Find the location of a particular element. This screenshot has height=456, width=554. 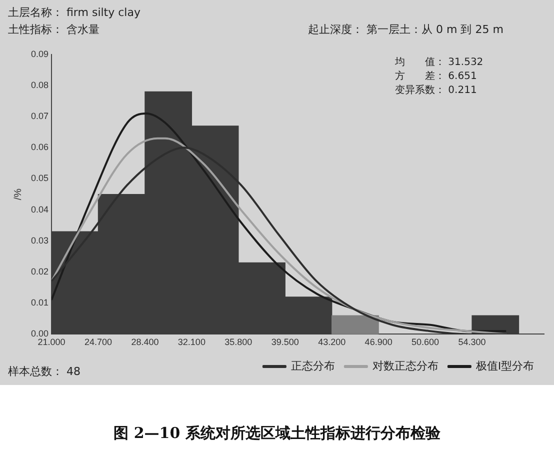

y-tick-label: 0.02 is located at coordinates (39, 271).